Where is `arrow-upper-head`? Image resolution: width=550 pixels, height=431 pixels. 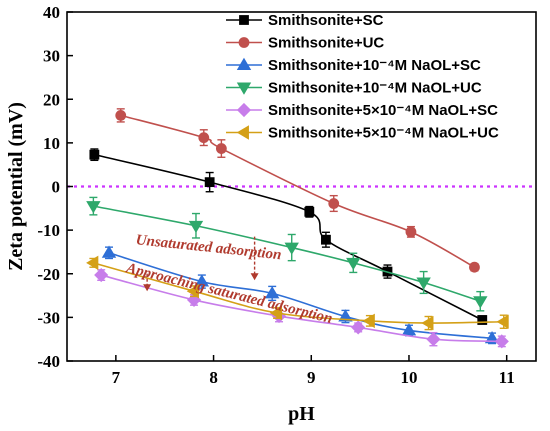 arrow-upper-head is located at coordinates (254, 277).